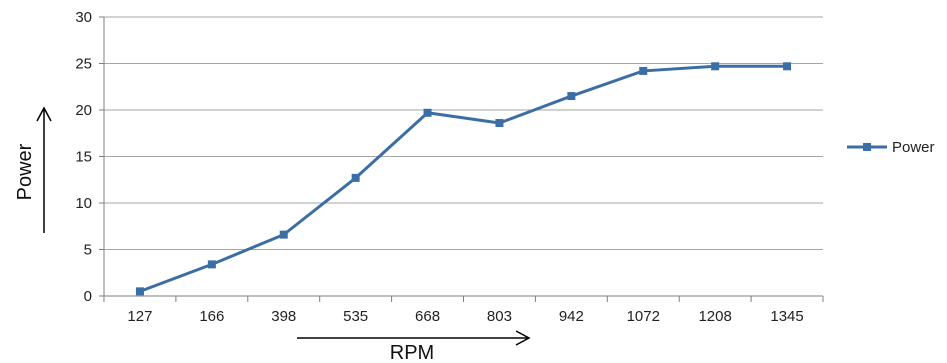 Image resolution: width=947 pixels, height=363 pixels. What do you see at coordinates (414, 338) in the screenshot?
I see `x-axis-arrow` at bounding box center [414, 338].